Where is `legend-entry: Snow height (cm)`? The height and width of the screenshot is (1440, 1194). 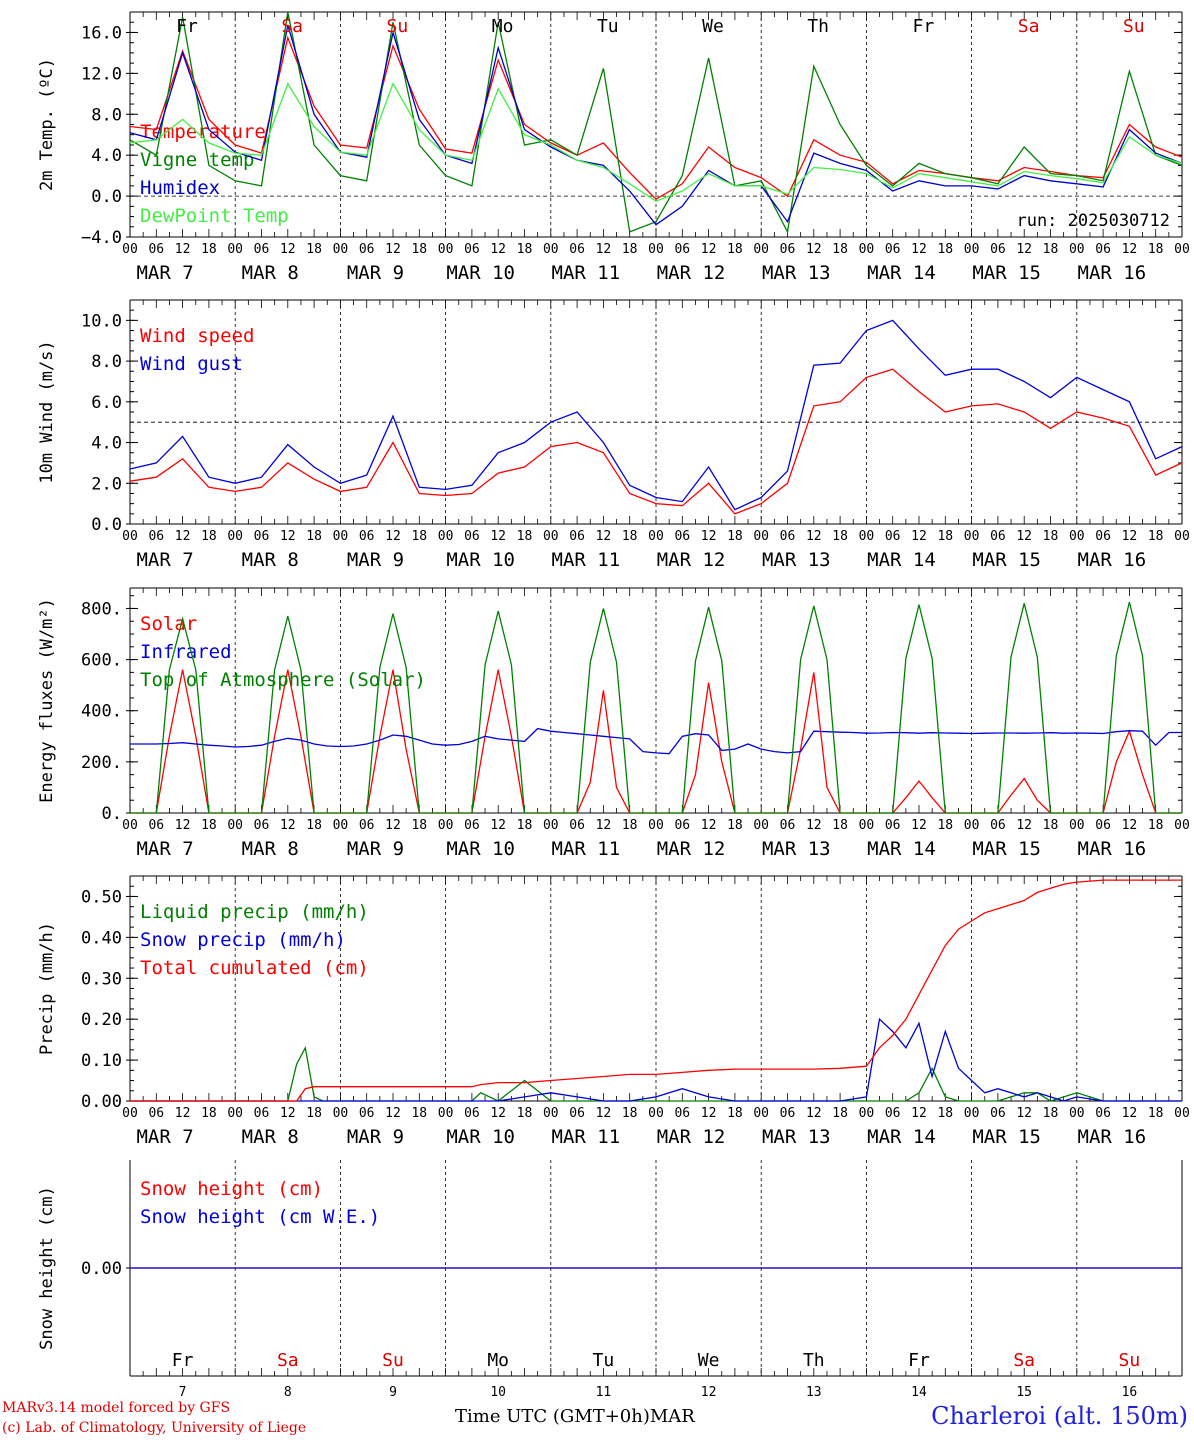
legend-entry: Snow height (cm) is located at coordinates (231, 1189).